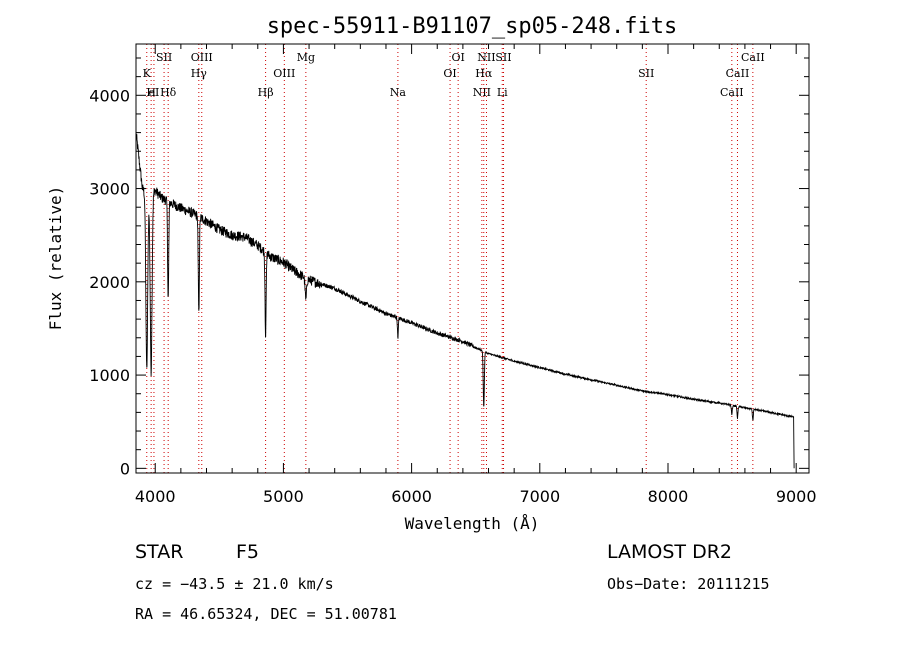 This screenshot has height=650, width=900. What do you see at coordinates (668, 496) in the screenshot?
I see `x-tick-label: 8000` at bounding box center [668, 496].